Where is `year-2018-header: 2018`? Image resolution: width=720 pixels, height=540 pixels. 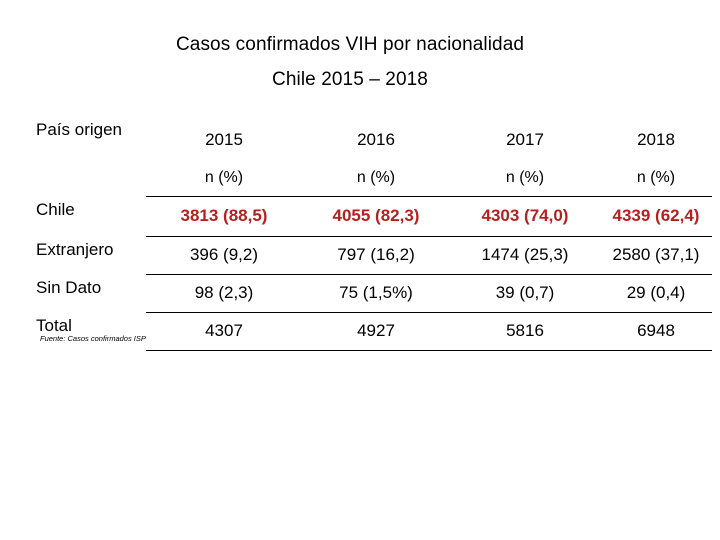
year-2018-header: 2018 is located at coordinates (656, 139).